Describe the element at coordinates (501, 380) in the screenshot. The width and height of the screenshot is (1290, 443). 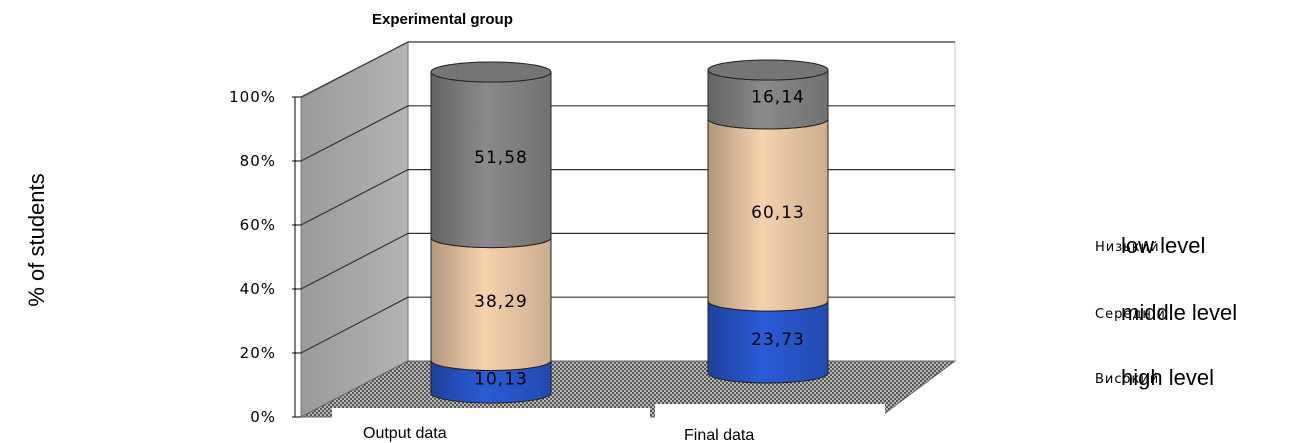
I see `data-label: 10,13` at that location.